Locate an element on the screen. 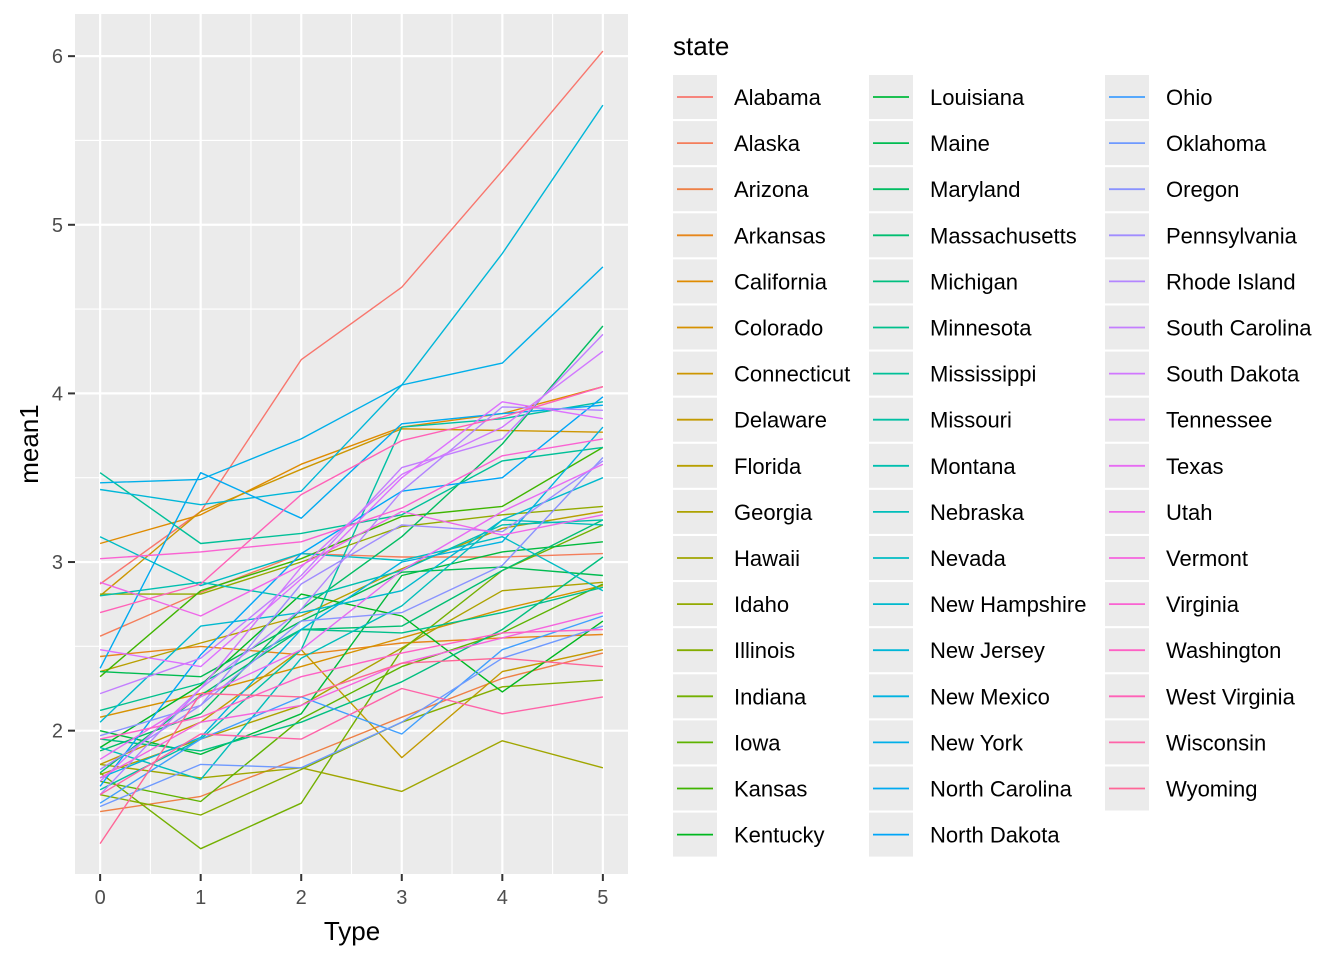  legend-label-iowa: Iowa is located at coordinates (757, 742).